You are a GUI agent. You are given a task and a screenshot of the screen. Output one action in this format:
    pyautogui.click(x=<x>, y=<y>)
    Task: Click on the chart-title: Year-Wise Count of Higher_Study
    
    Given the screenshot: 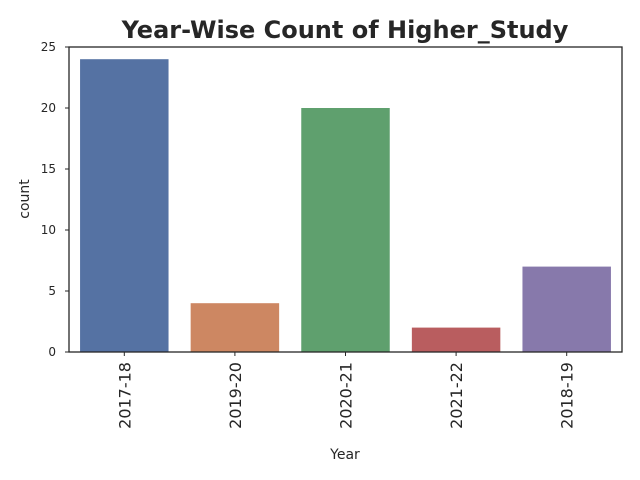 What is the action you would take?
    pyautogui.click(x=345, y=30)
    